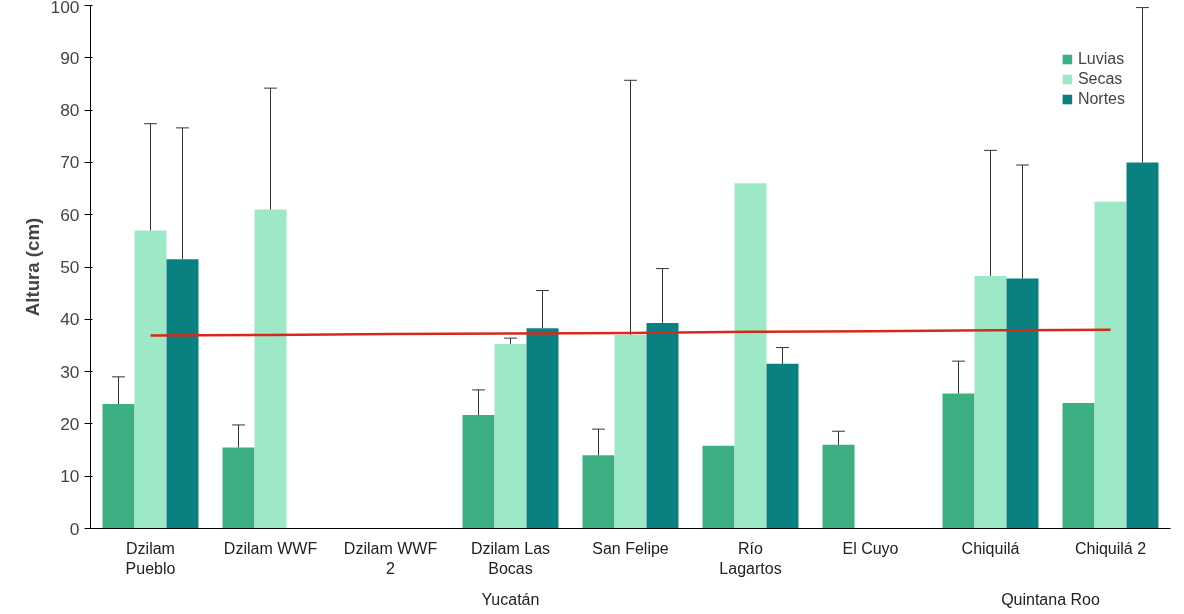 This screenshot has height=614, width=1184. What do you see at coordinates (630, 548) in the screenshot?
I see `x-tick-label: San Felipe` at bounding box center [630, 548].